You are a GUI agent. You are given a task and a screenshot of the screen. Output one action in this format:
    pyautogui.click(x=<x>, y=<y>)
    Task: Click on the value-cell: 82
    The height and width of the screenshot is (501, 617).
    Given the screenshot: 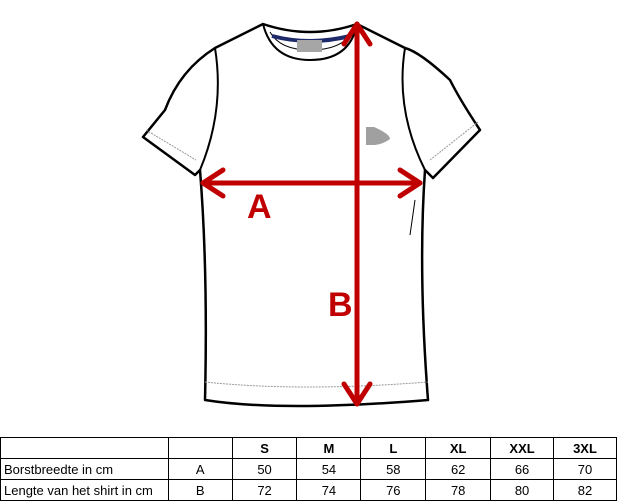 What is the action you would take?
    pyautogui.click(x=585, y=490)
    